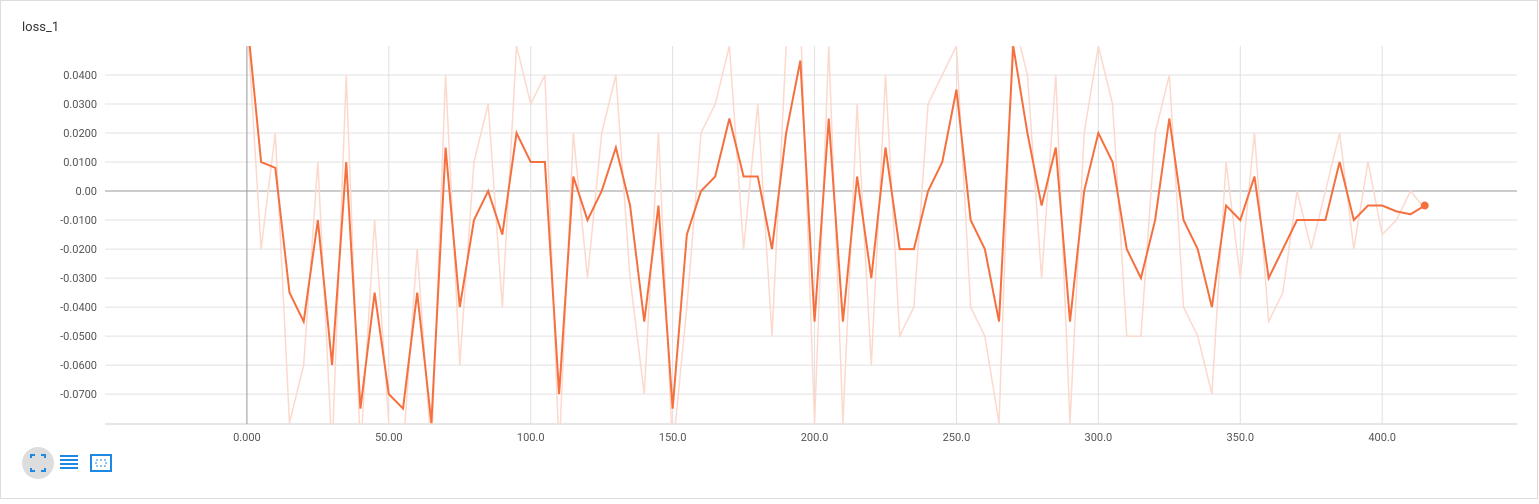 This screenshot has height=504, width=1539. I want to click on x-tick-label: 250.0, so click(957, 437).